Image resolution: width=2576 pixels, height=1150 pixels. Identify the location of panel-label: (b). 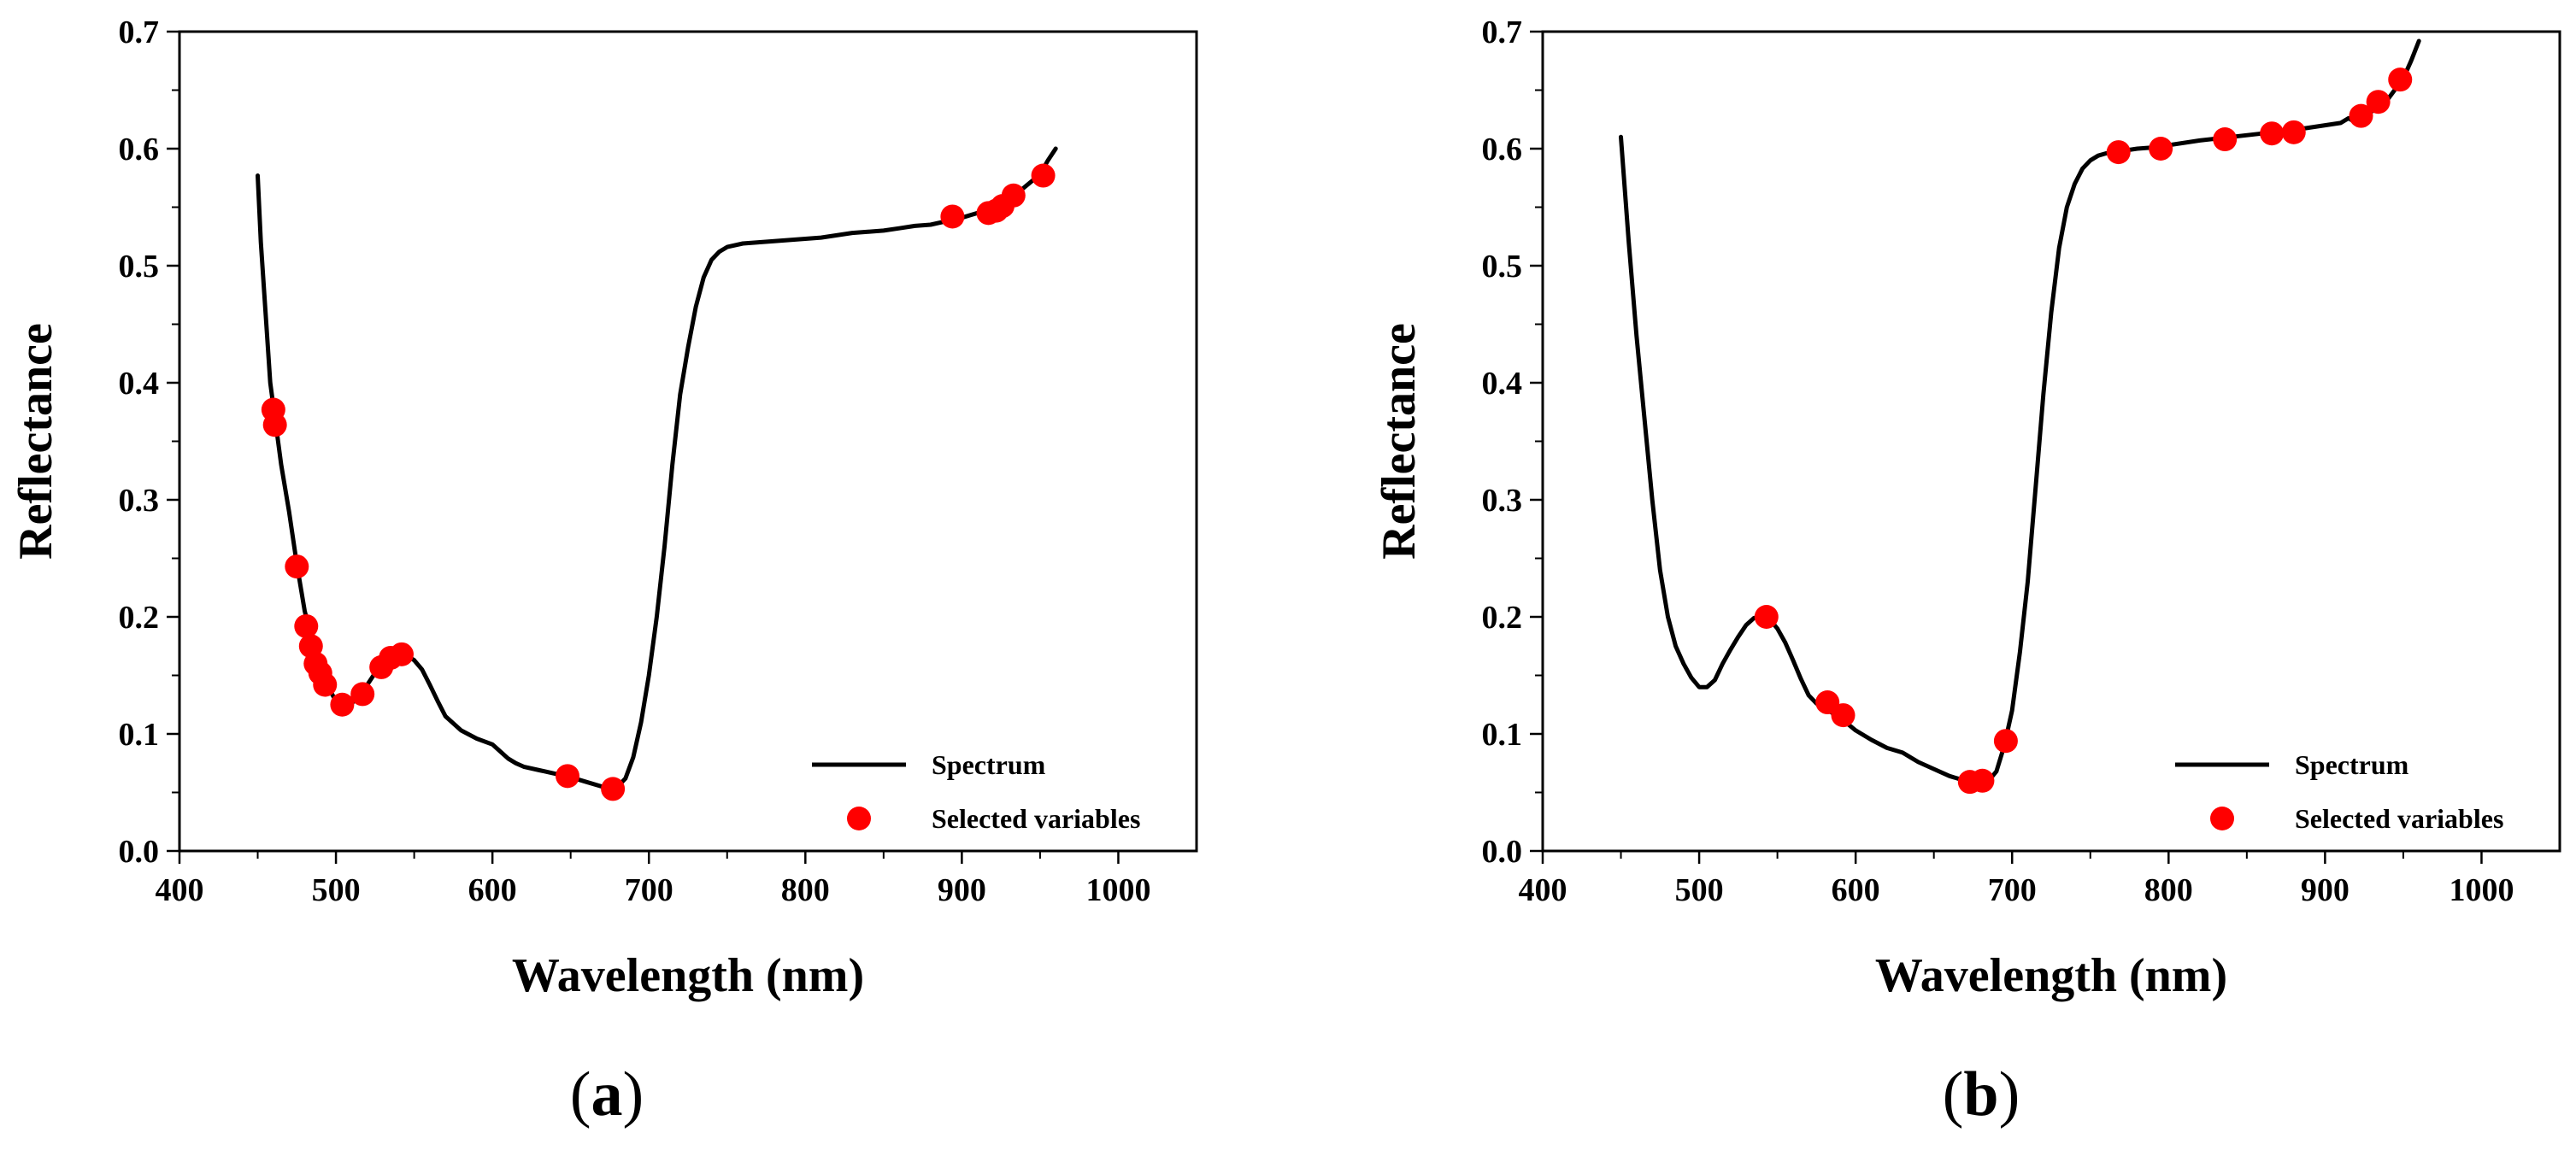
(1981, 1094).